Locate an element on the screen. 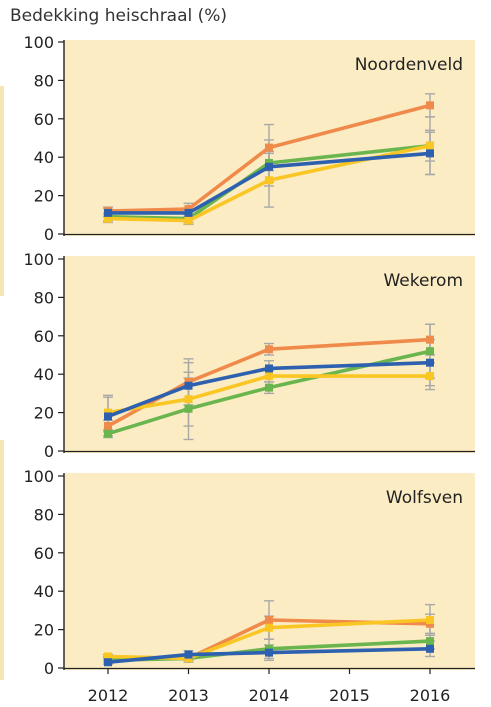  y-axis-label: Bedekking heischraal (%) is located at coordinates (119, 16).